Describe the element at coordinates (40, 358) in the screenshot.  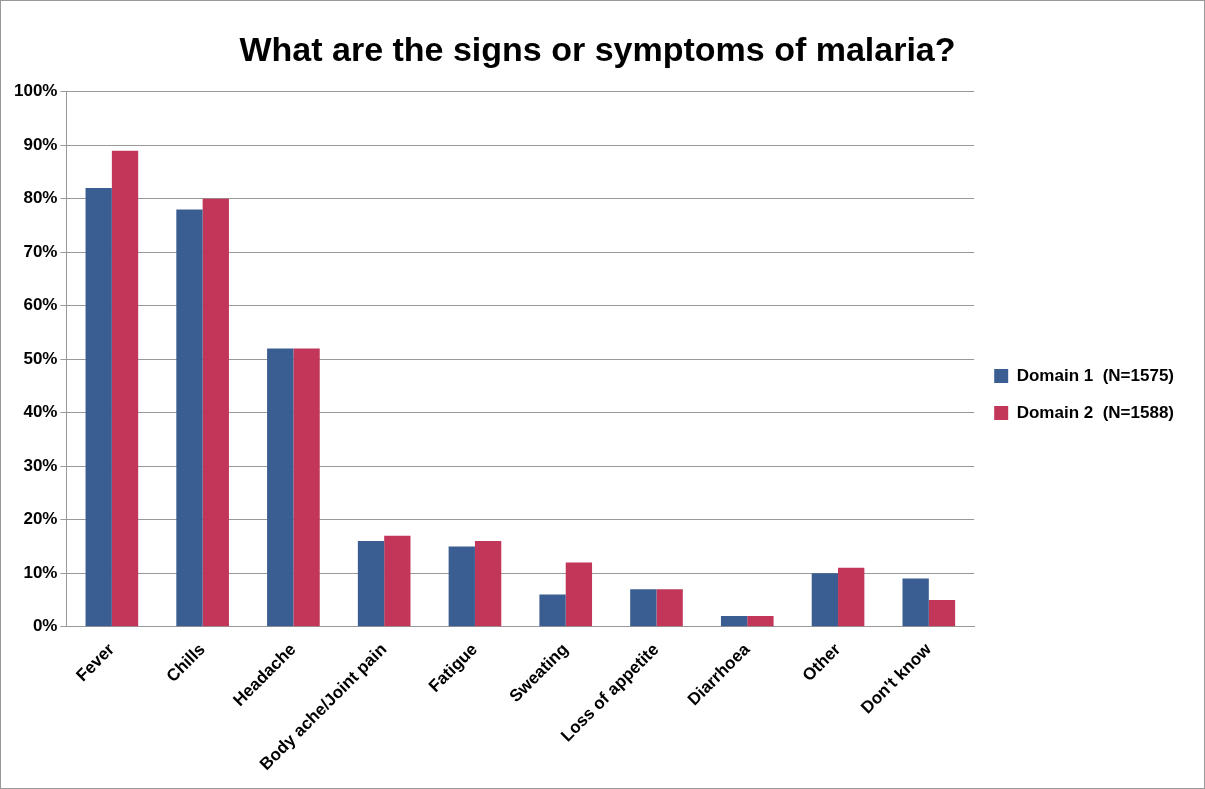
I see `y-tick-label: 50%` at that location.